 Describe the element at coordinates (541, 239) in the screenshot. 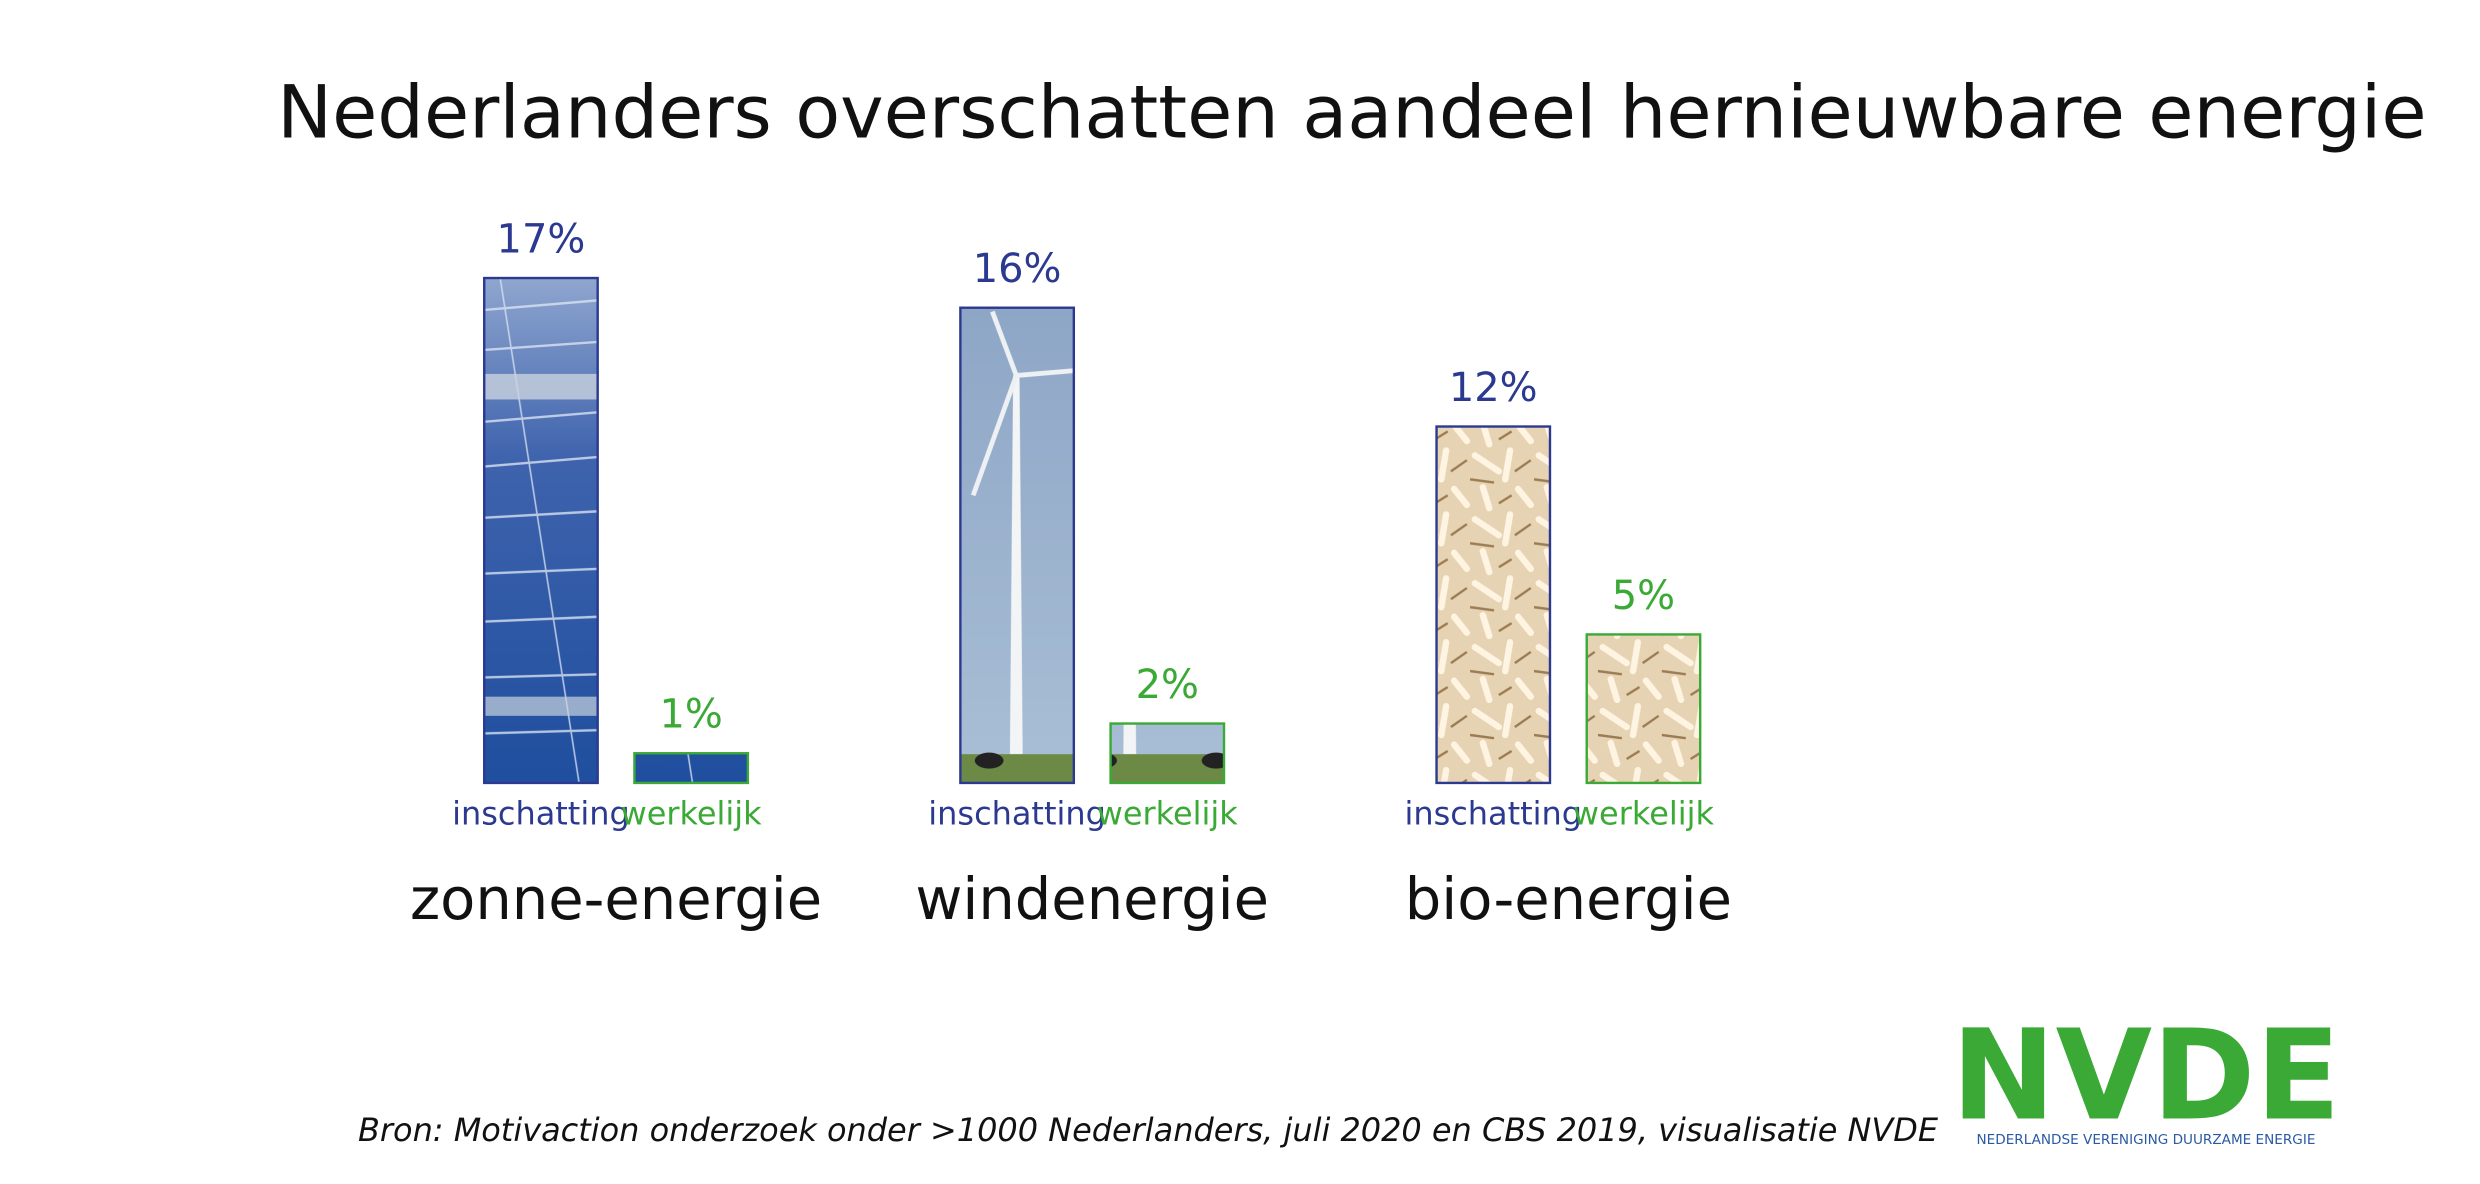

I see `value-label: 17%` at that location.